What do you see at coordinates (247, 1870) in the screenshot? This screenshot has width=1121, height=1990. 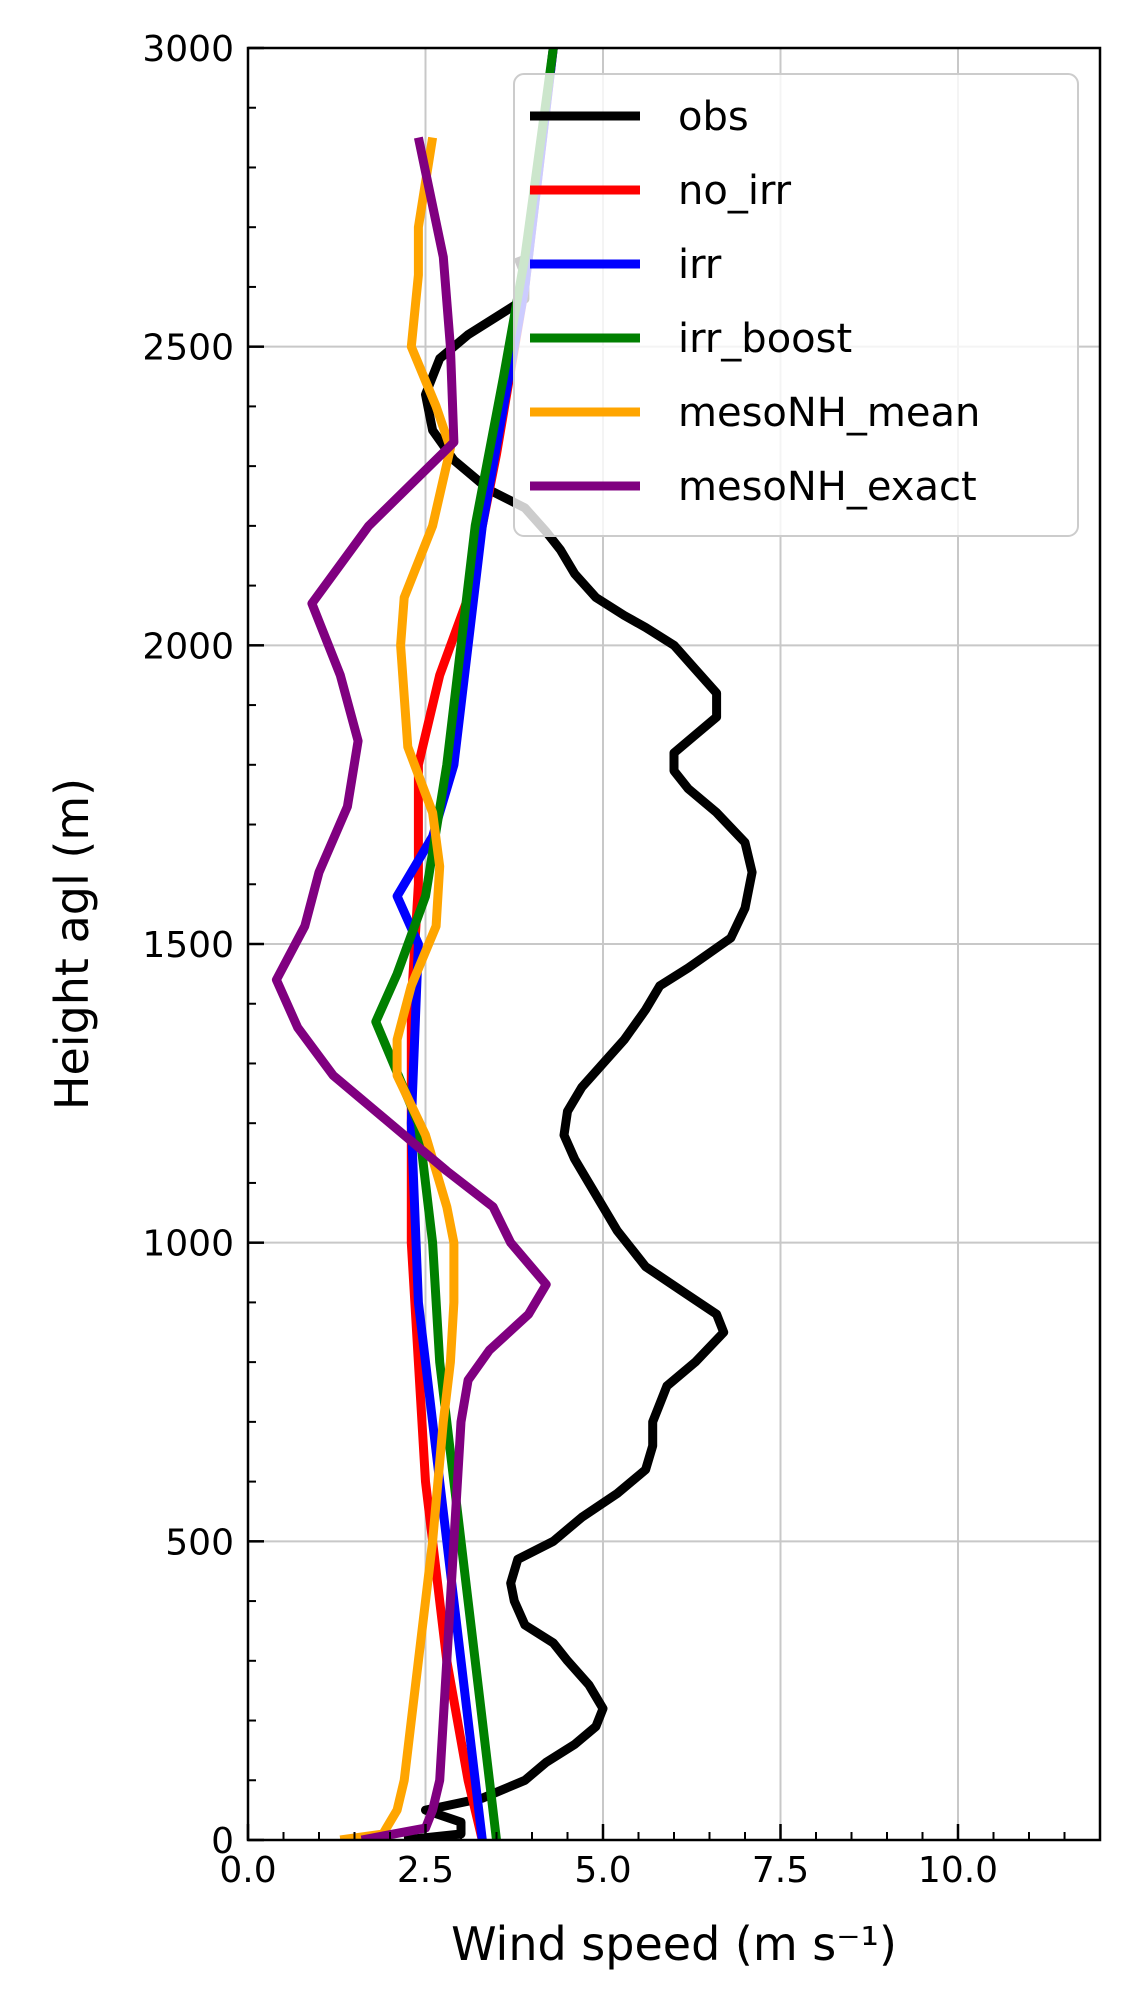 I see `x-tick-label: 0.0` at bounding box center [247, 1870].